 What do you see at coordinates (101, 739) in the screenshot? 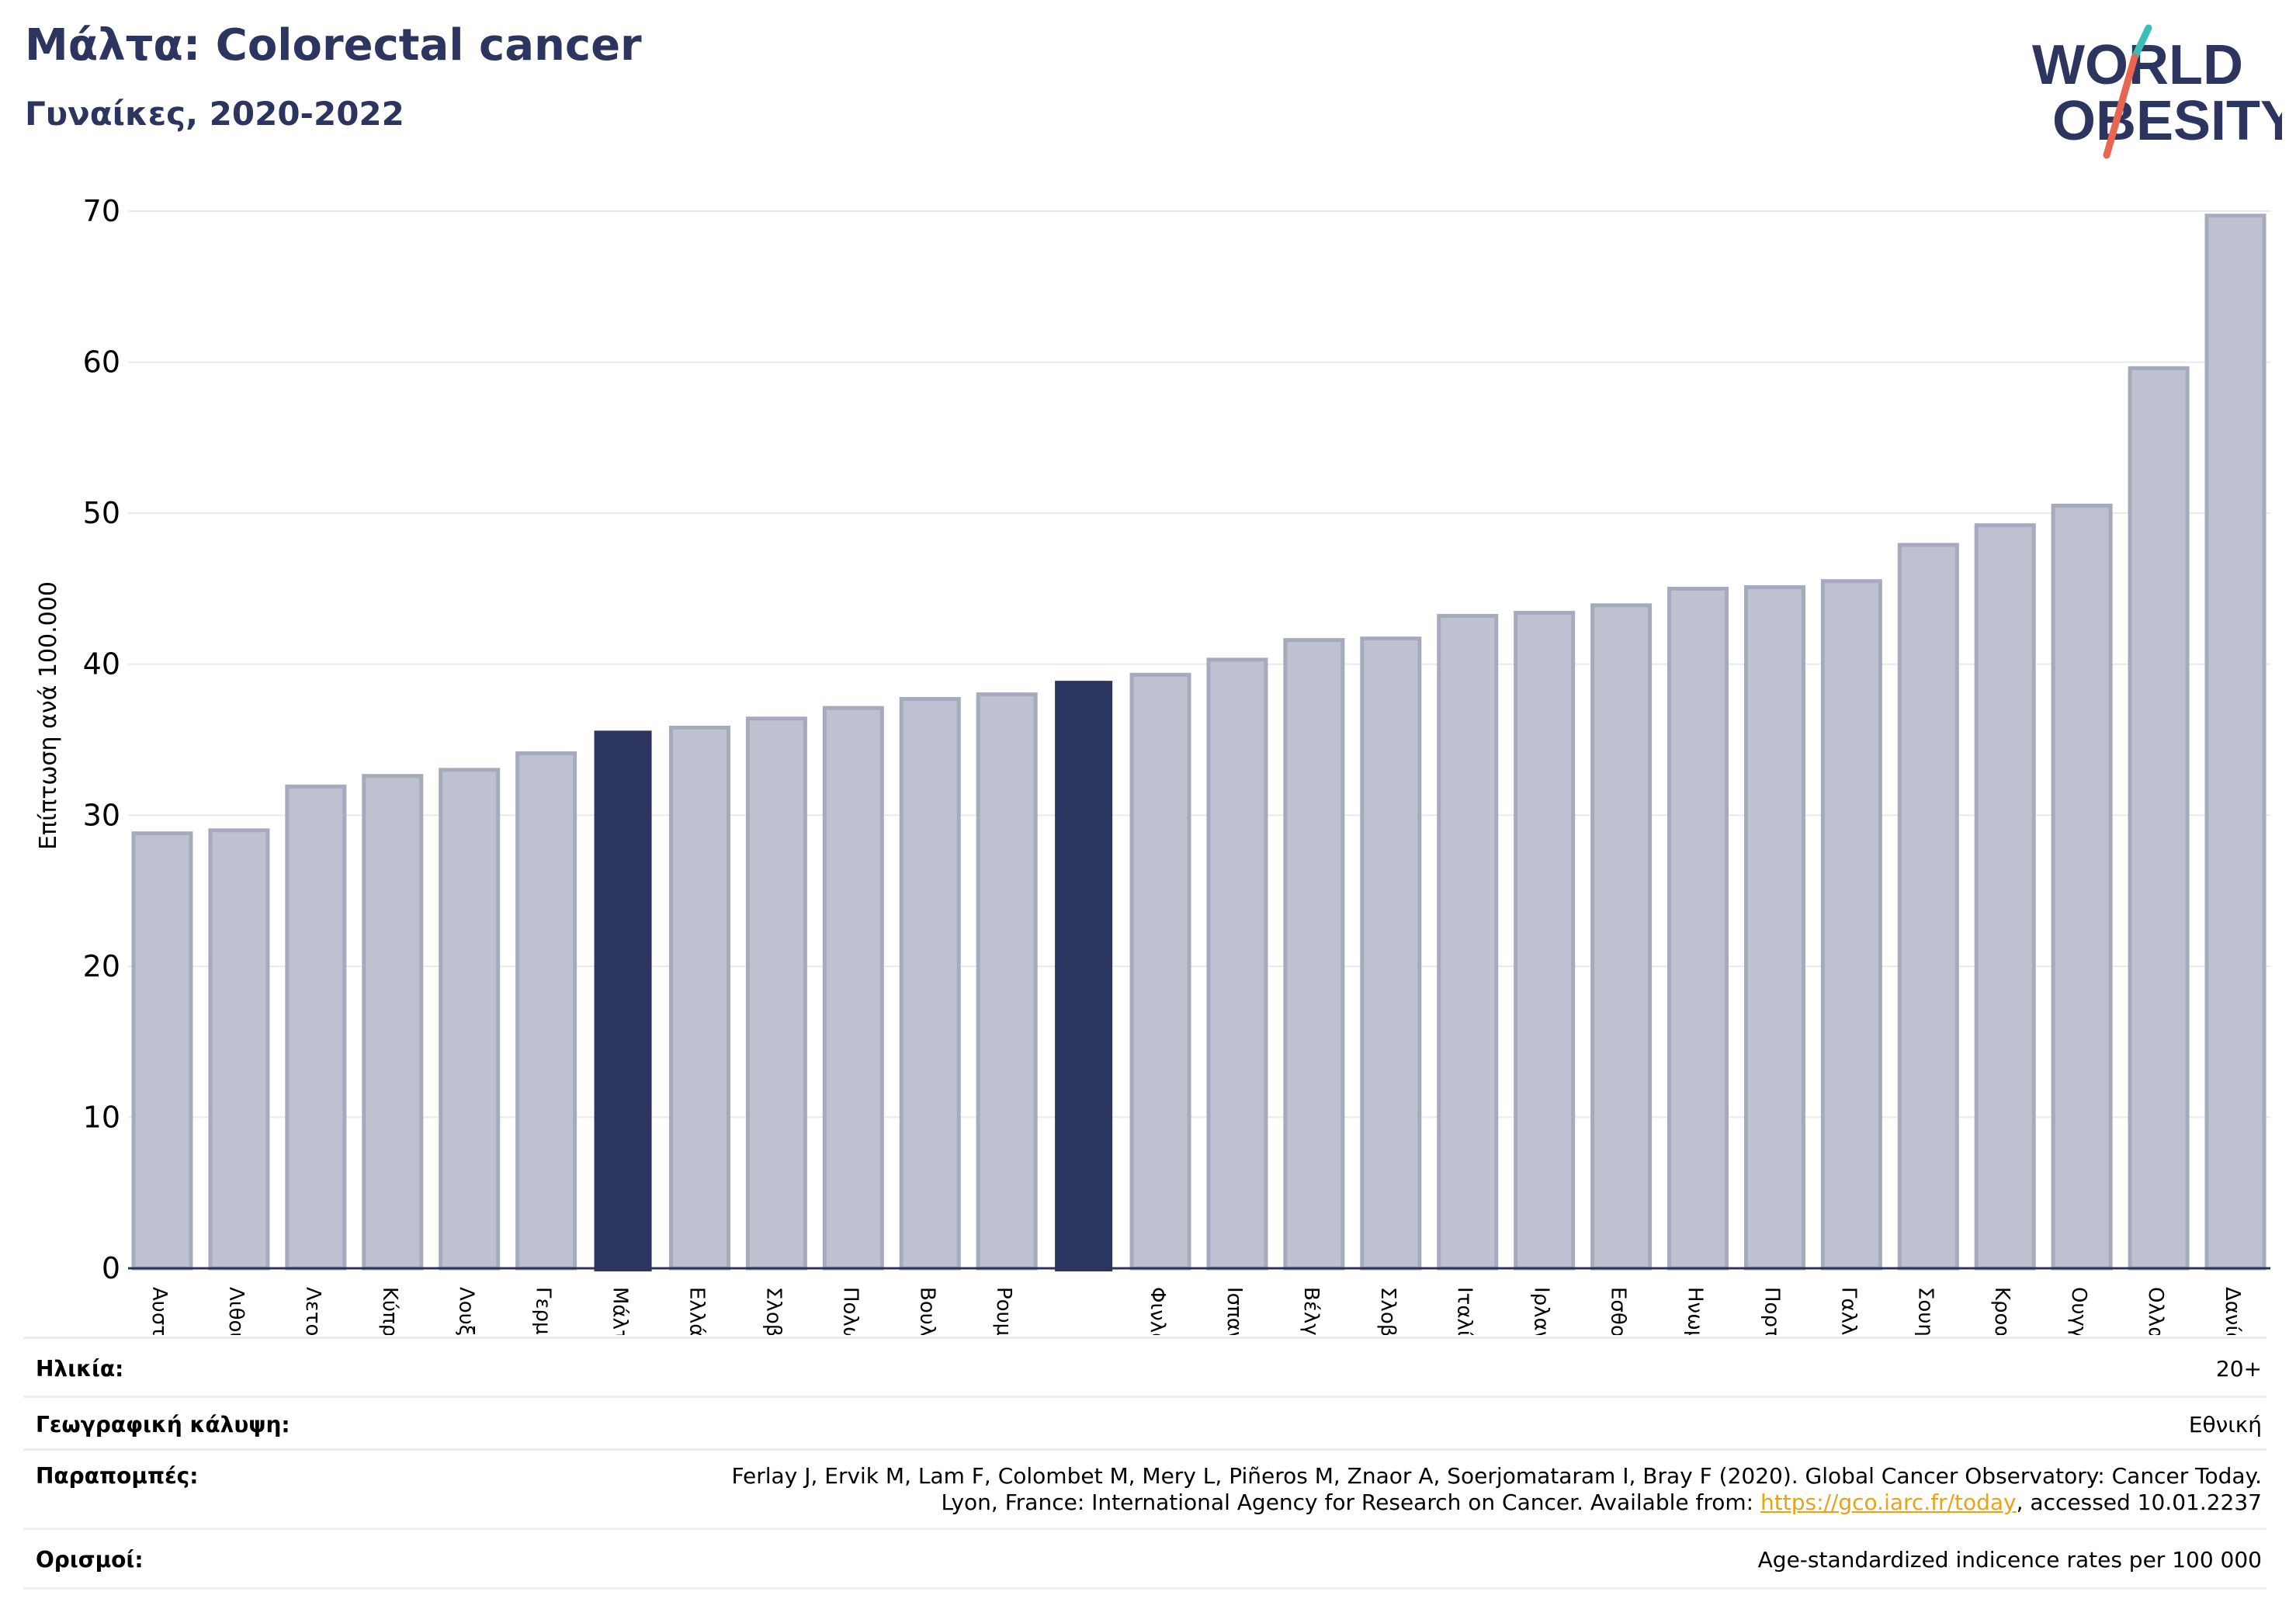
I see `y-axis-ticks: 0 10 20 30 40 50 60 70` at bounding box center [101, 739].